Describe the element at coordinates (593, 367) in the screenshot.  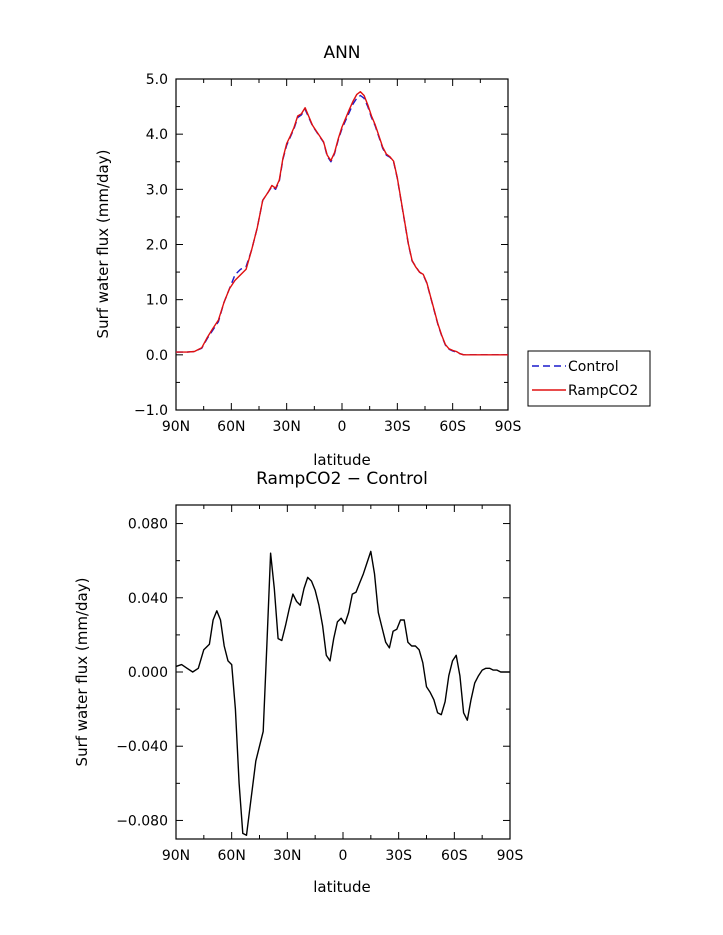
I see `legend-label-control: Control` at that location.